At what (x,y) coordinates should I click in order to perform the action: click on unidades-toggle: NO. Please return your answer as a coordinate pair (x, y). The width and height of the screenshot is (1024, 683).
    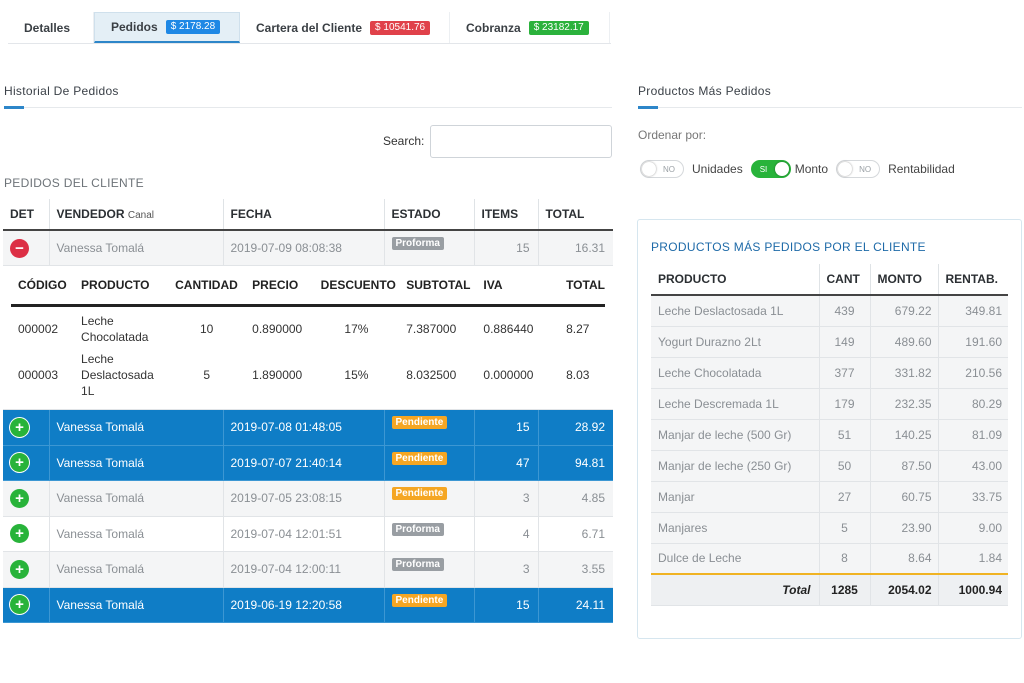
    Looking at the image, I should click on (662, 169).